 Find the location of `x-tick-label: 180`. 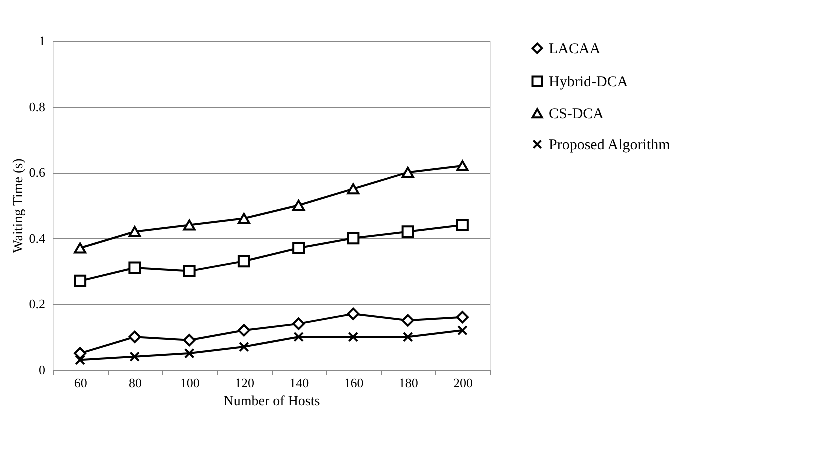

x-tick-label: 180 is located at coordinates (408, 383).